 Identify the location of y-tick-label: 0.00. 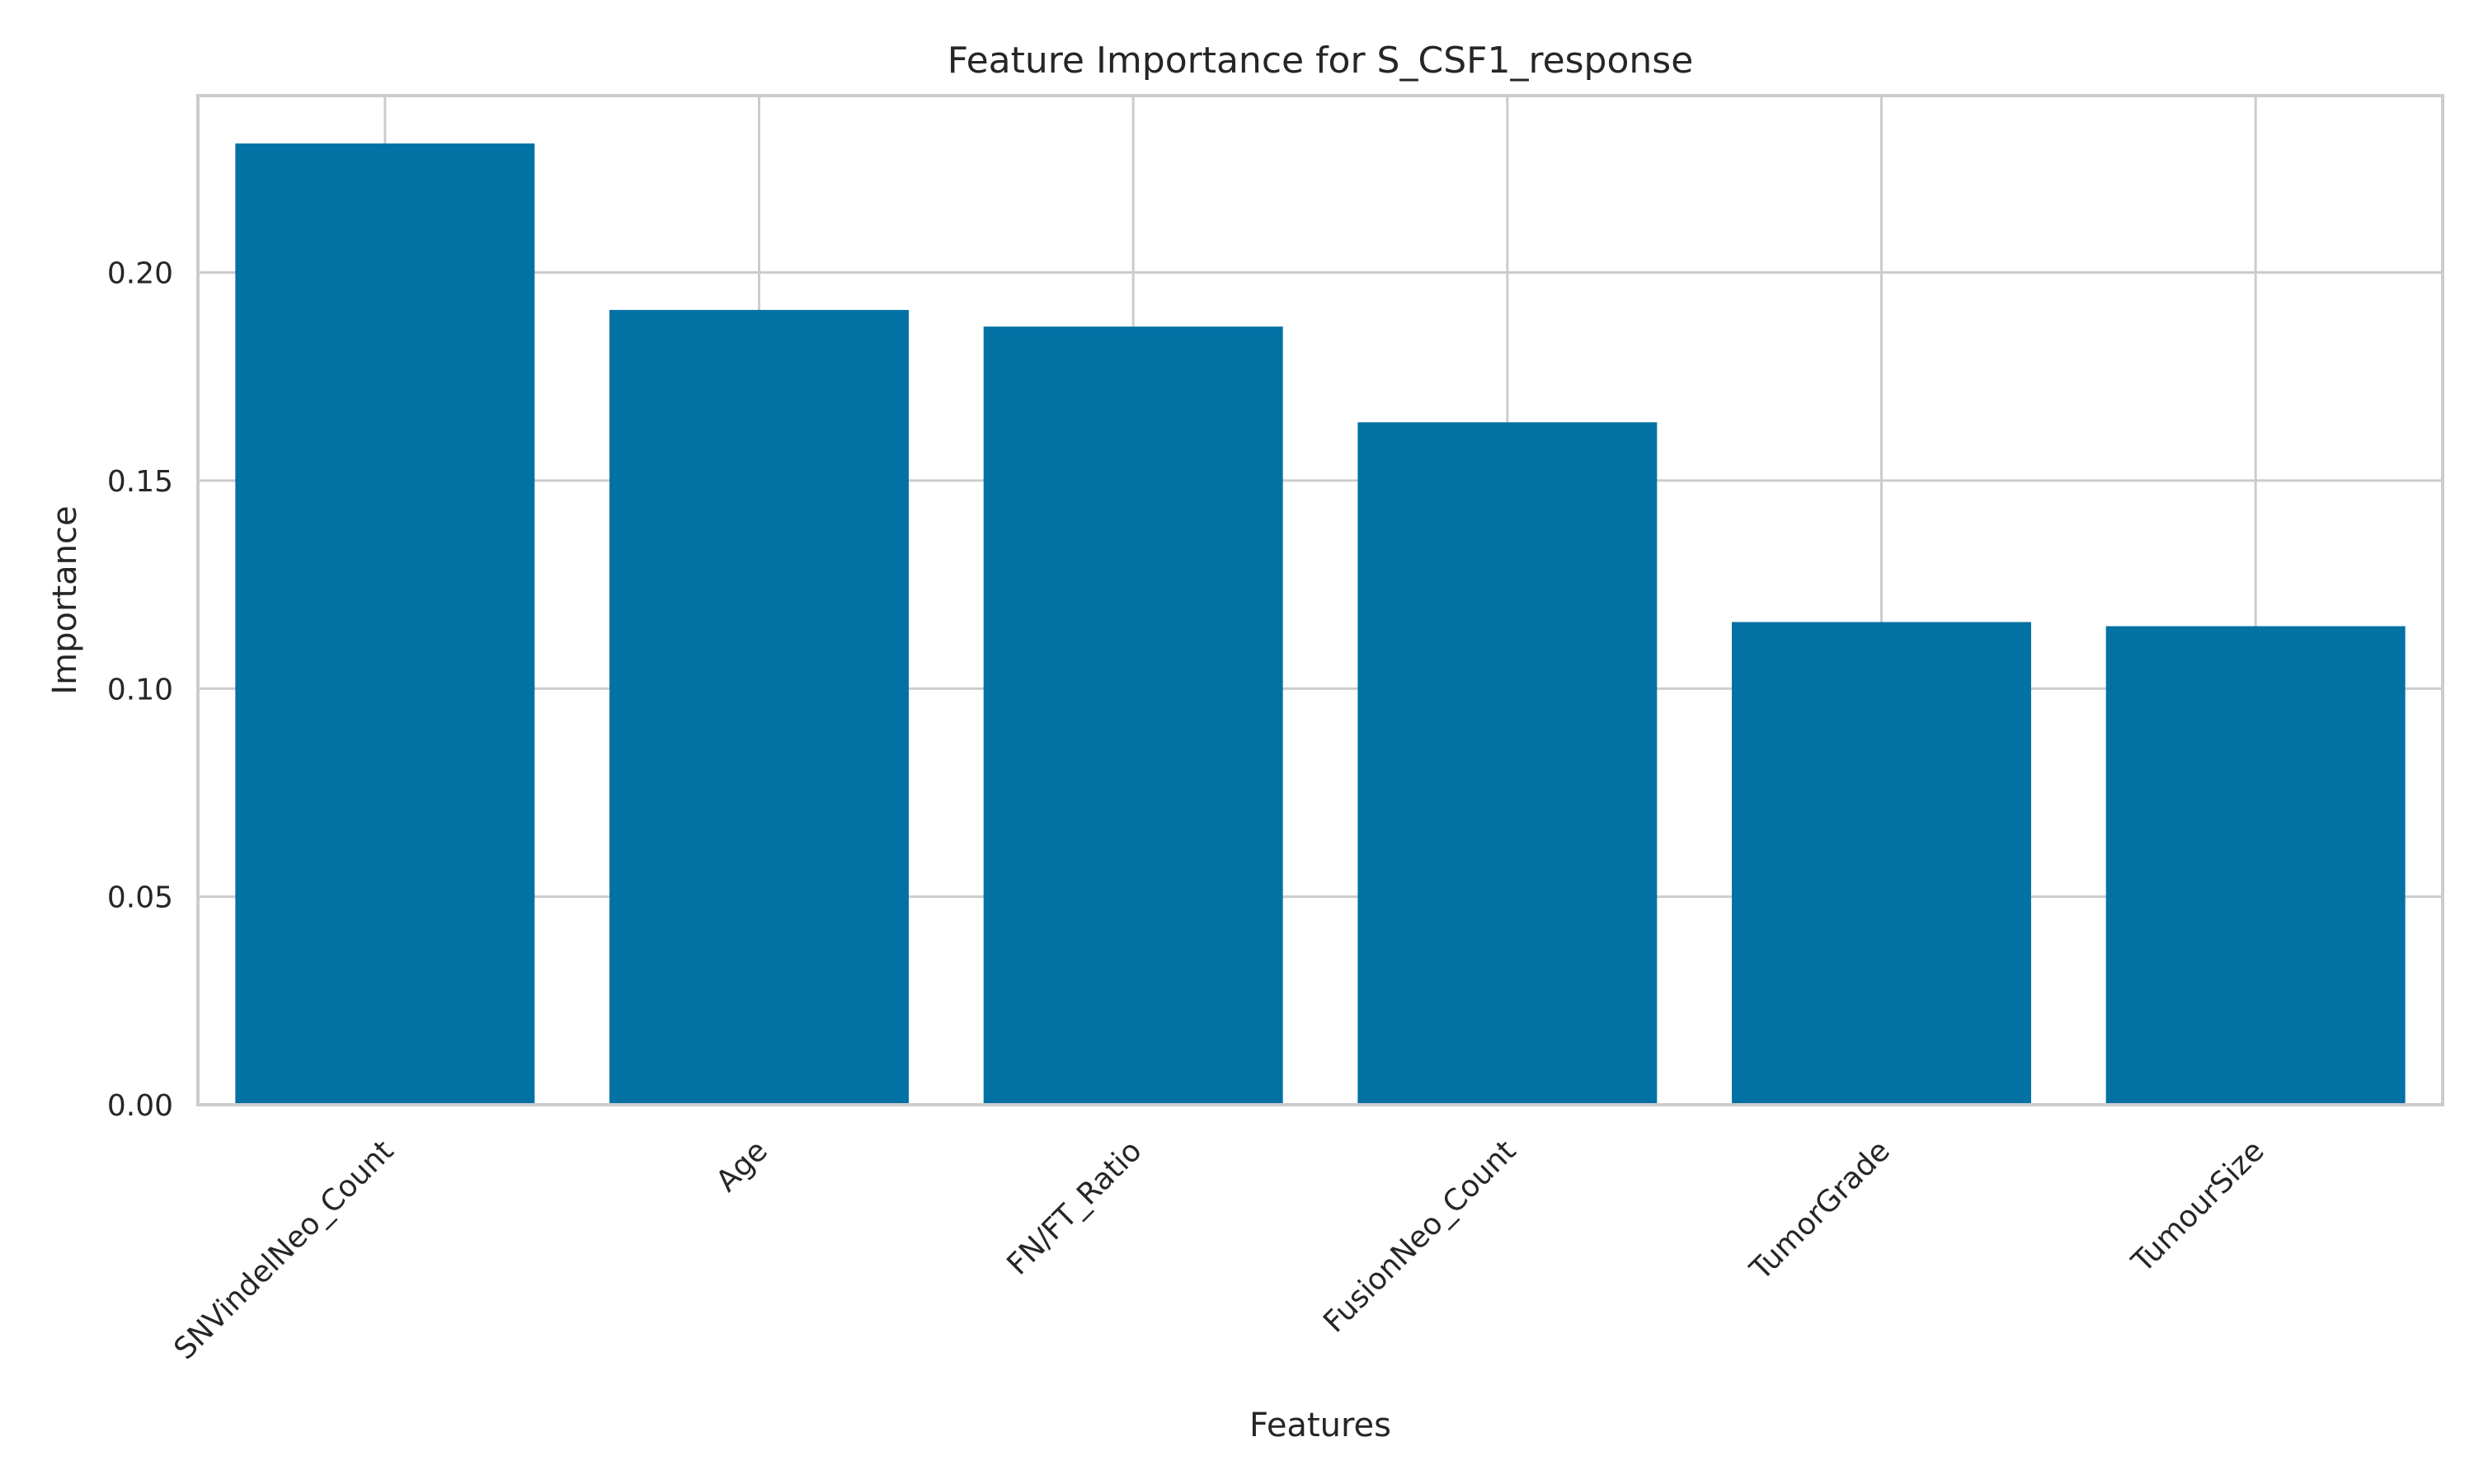
(140, 1106).